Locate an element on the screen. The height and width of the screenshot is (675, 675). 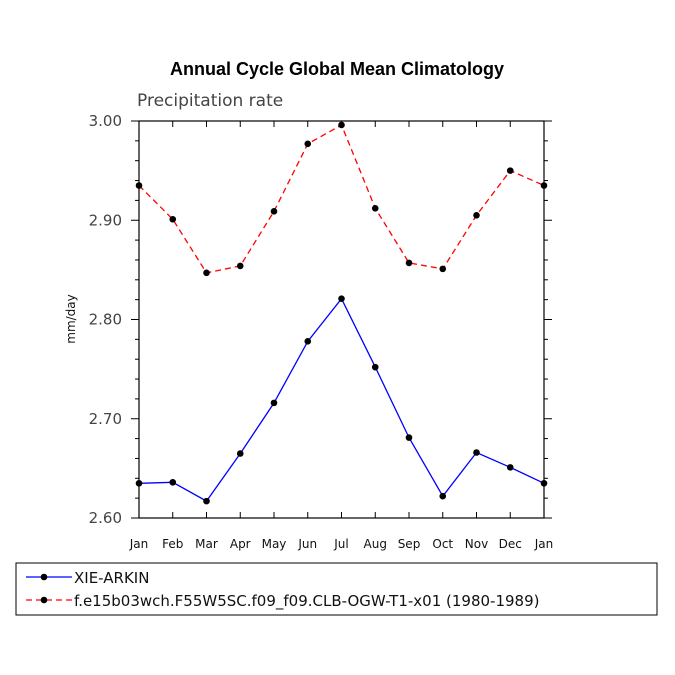
x-tick-label: Apr is located at coordinates (240, 544).